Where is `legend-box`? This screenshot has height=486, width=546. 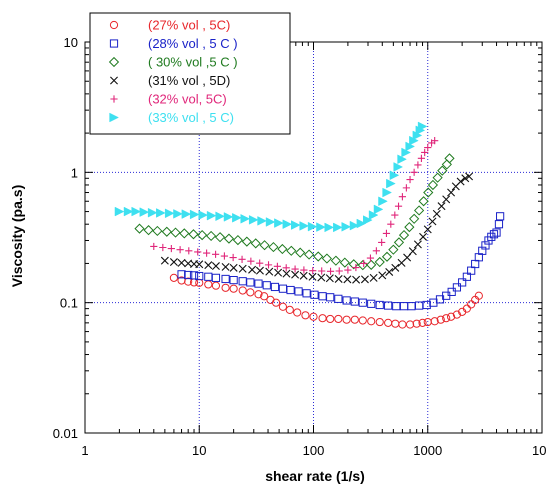 legend-box is located at coordinates (190, 73).